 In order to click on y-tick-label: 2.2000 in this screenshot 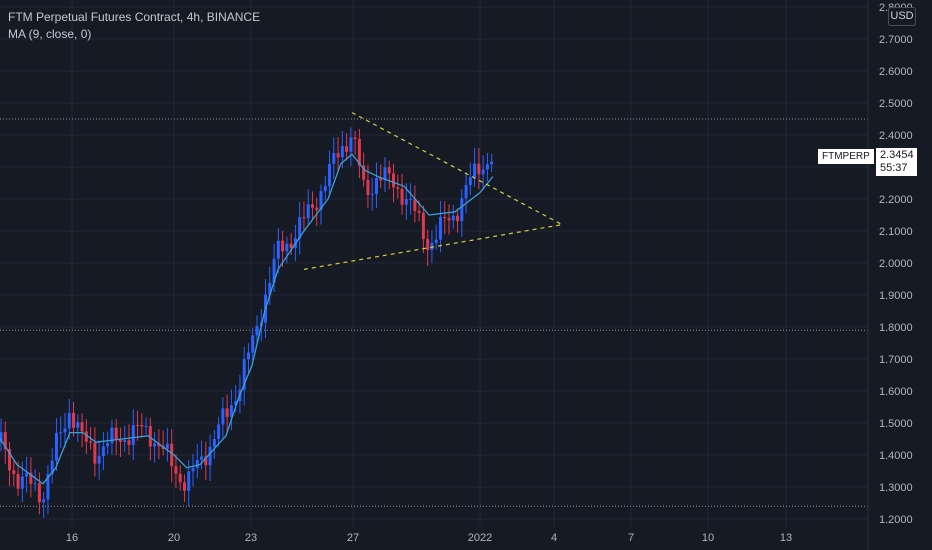, I will do `click(896, 200)`.